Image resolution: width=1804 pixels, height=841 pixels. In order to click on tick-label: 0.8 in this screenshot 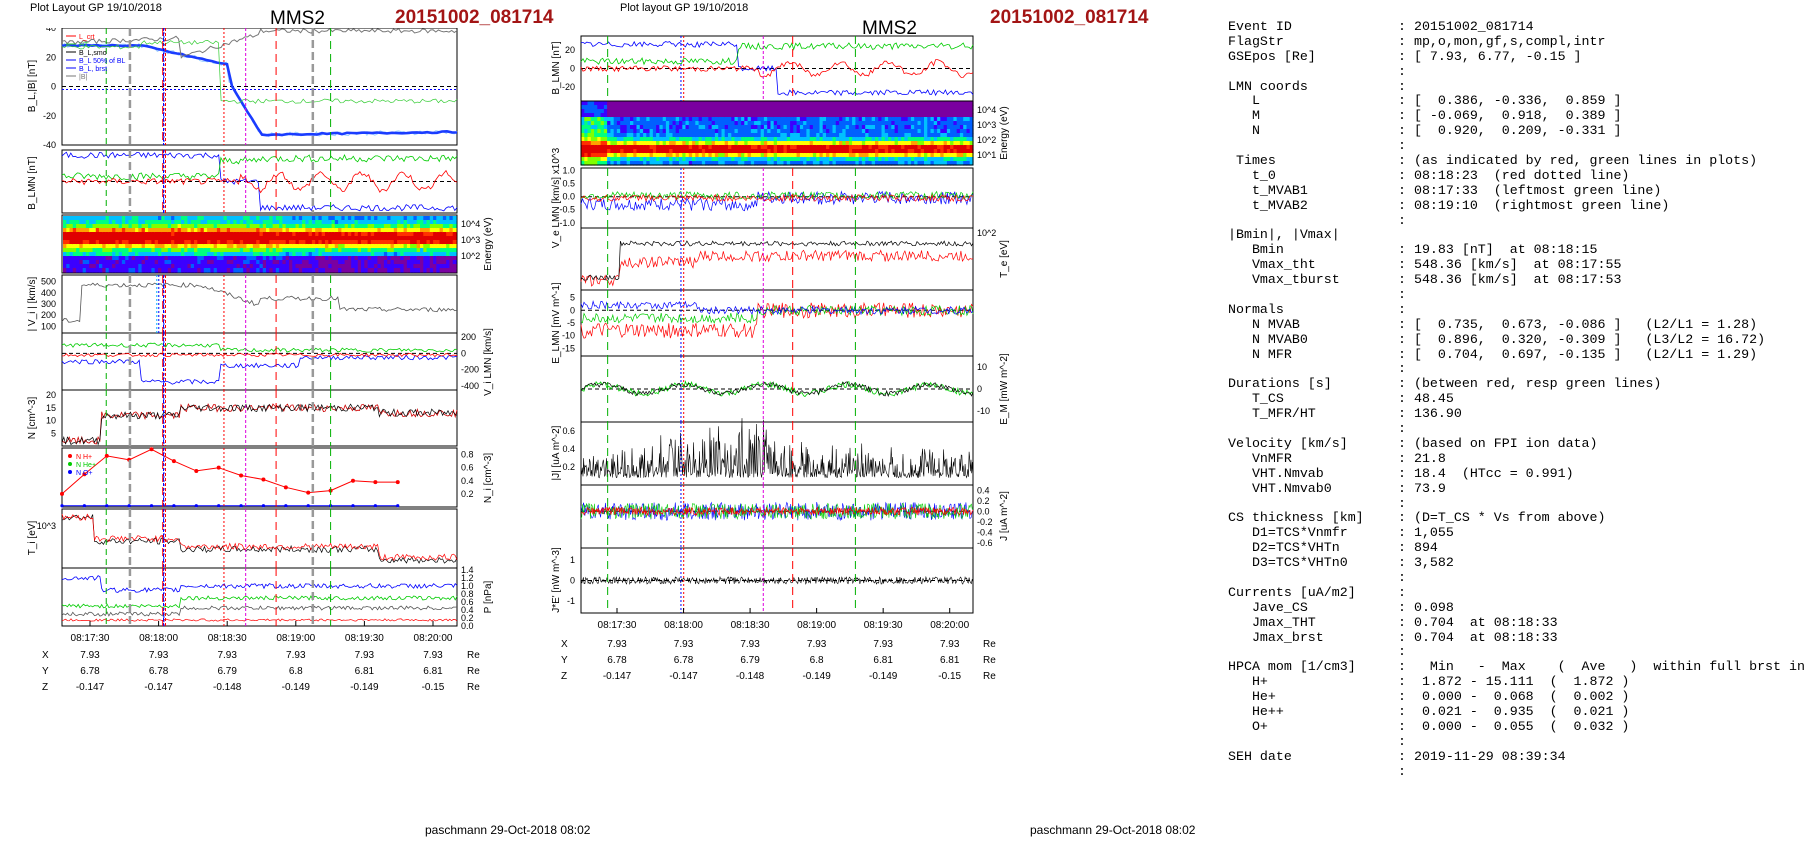, I will do `click(467, 594)`.